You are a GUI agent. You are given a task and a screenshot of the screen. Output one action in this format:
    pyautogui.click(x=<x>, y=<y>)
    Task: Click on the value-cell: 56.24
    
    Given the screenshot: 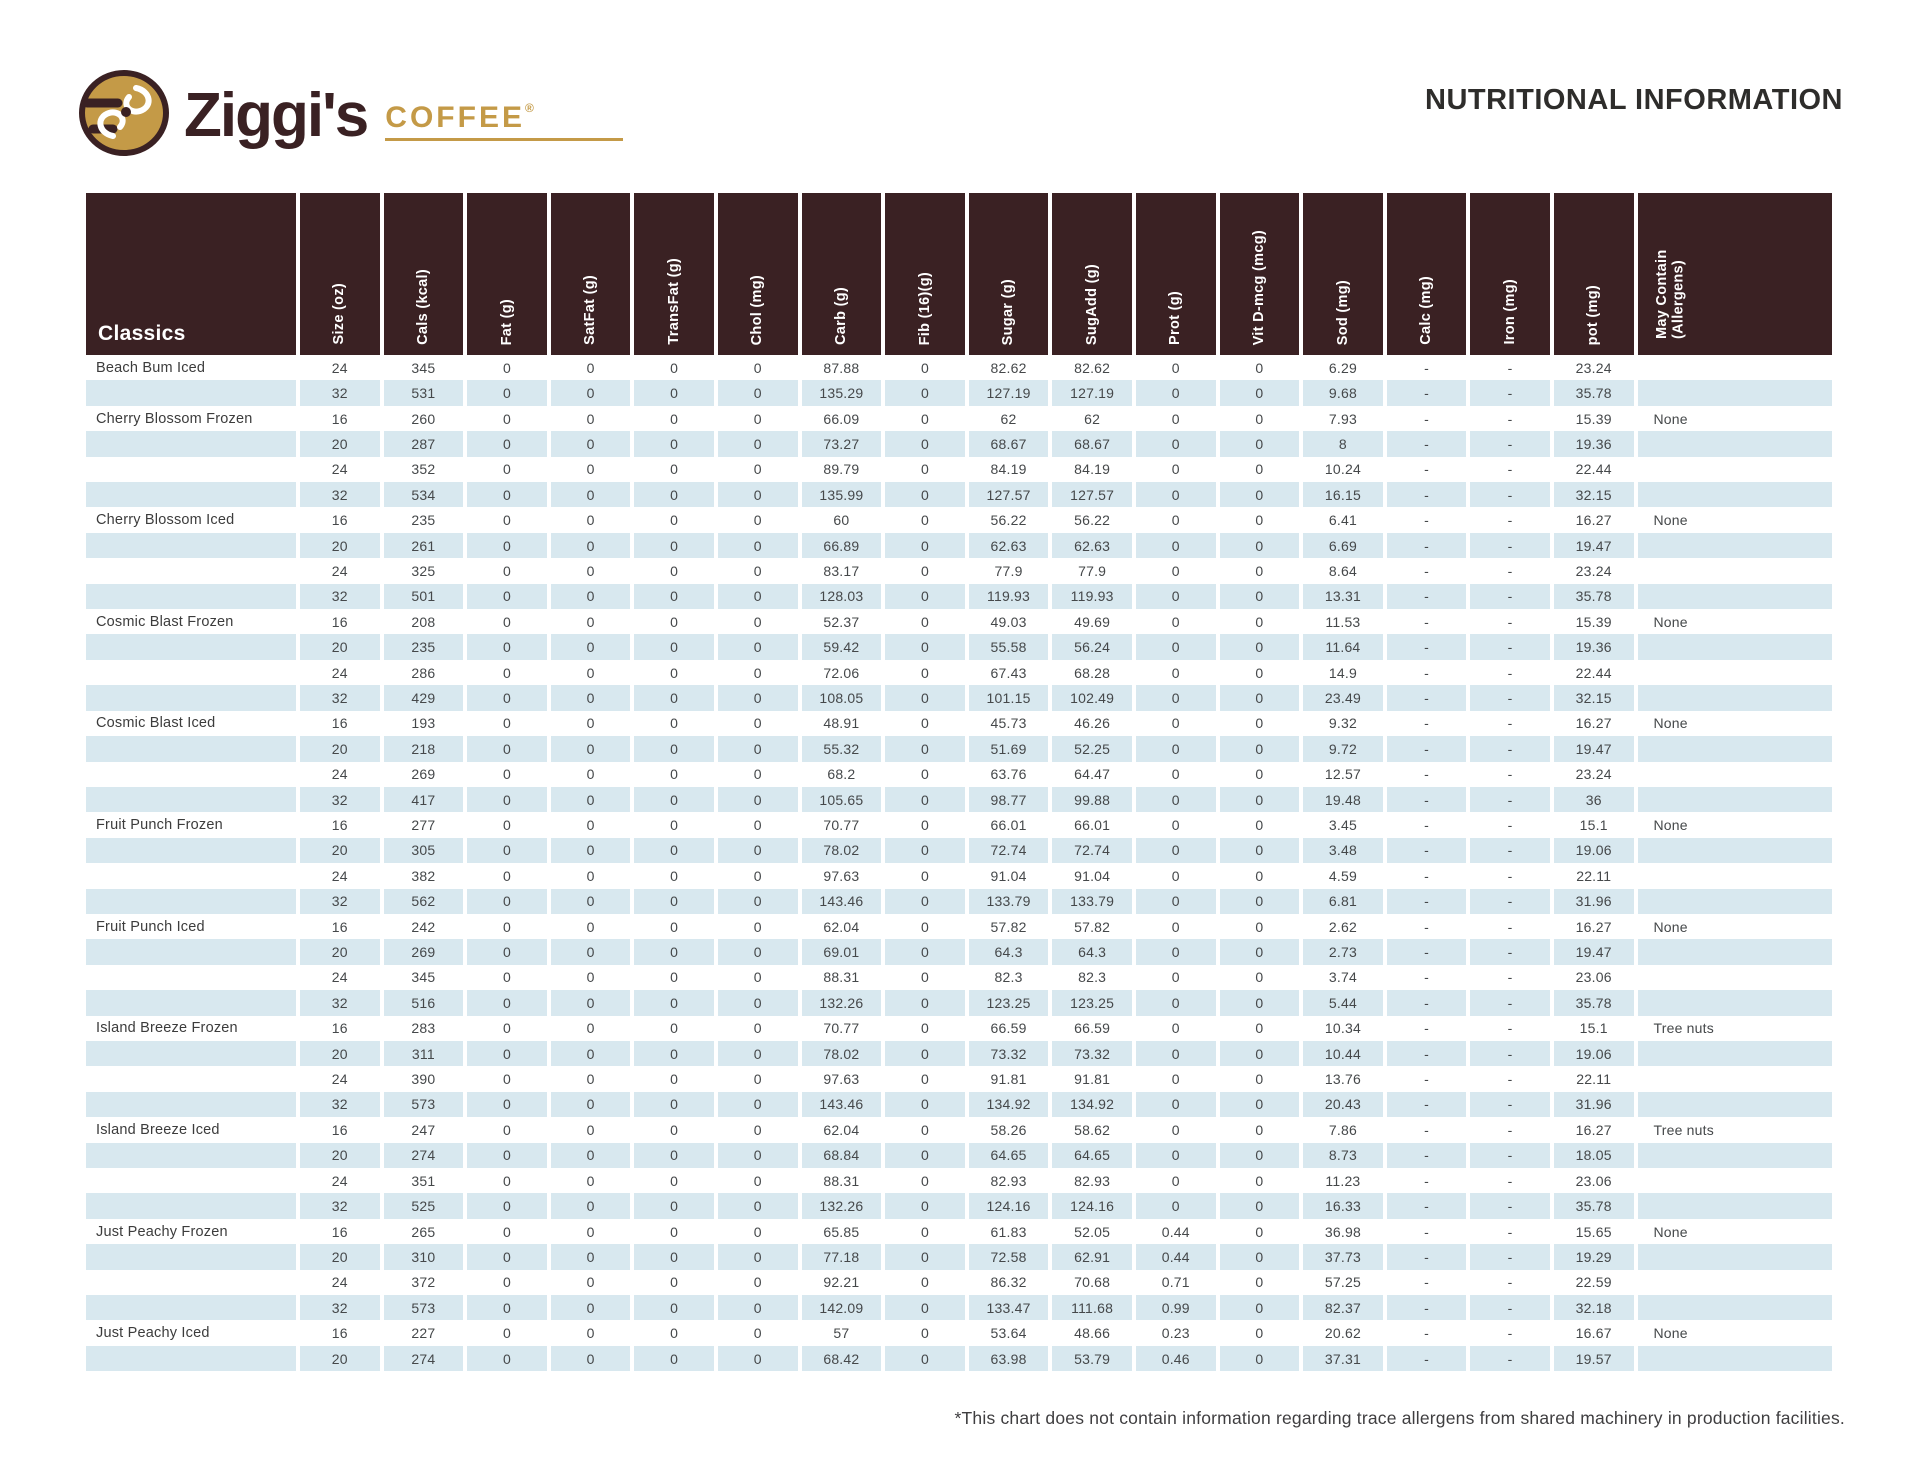 What is the action you would take?
    pyautogui.click(x=1092, y=647)
    